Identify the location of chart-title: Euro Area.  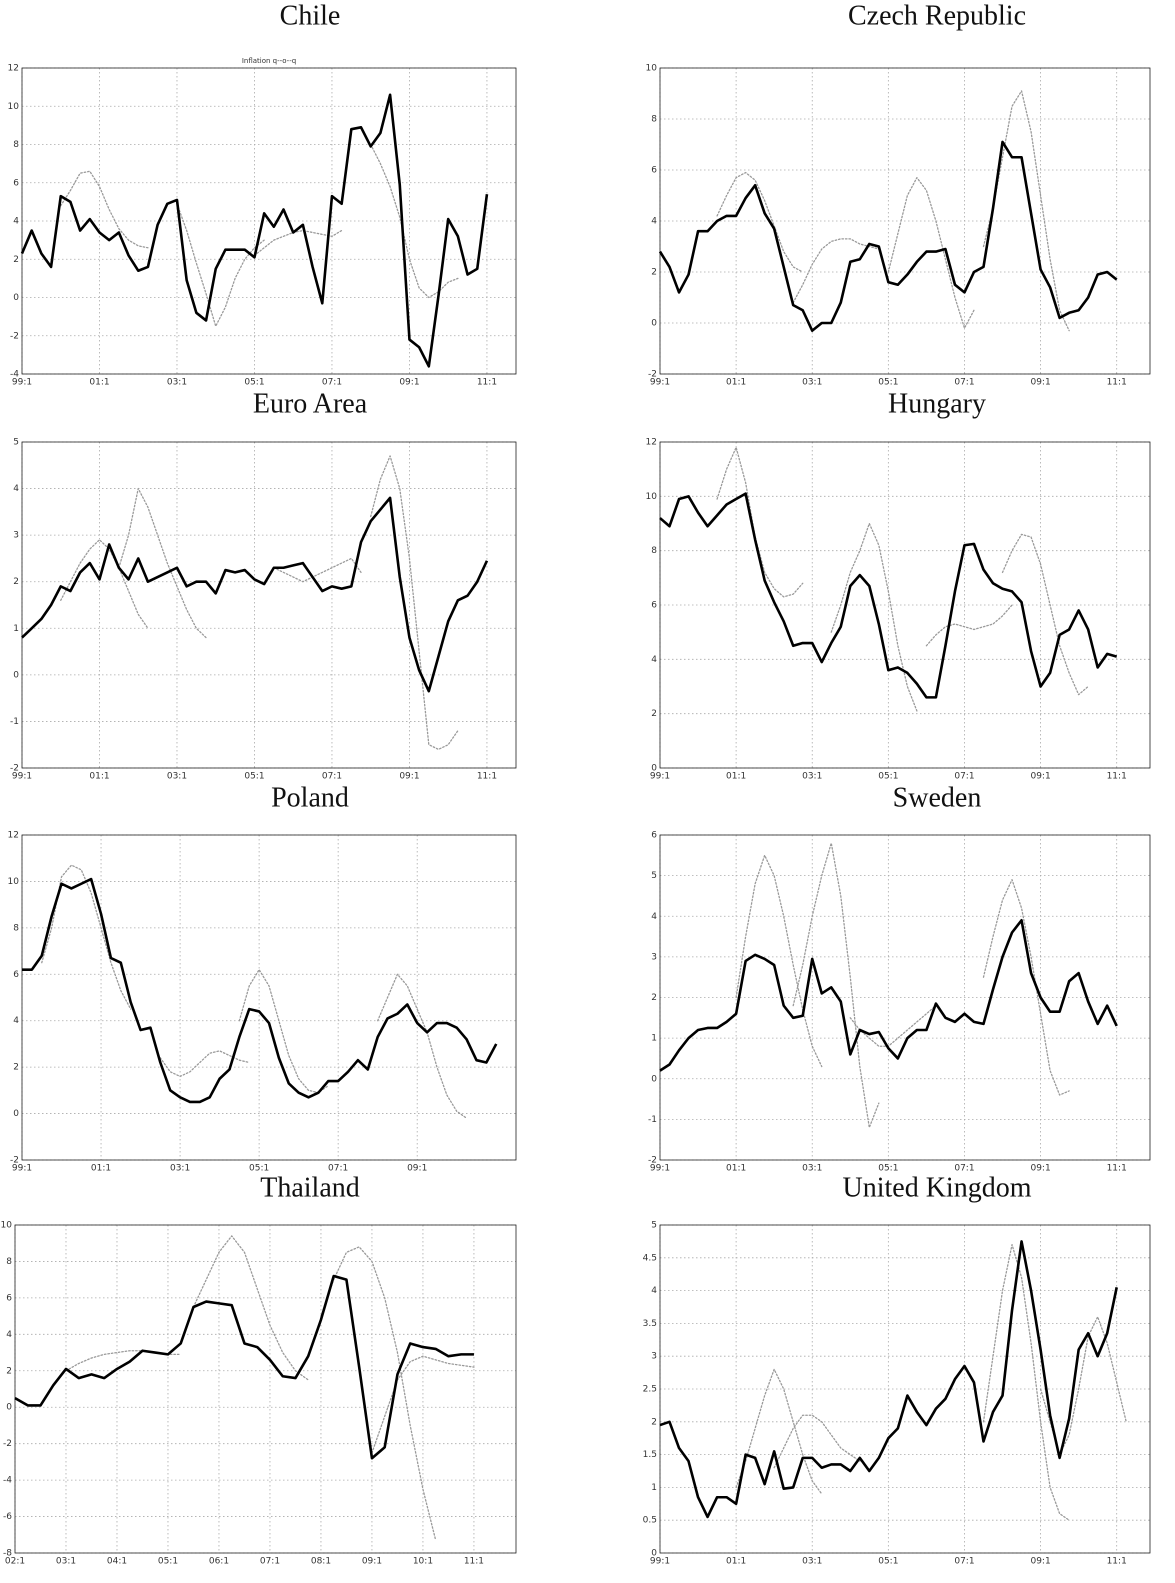
(310, 403).